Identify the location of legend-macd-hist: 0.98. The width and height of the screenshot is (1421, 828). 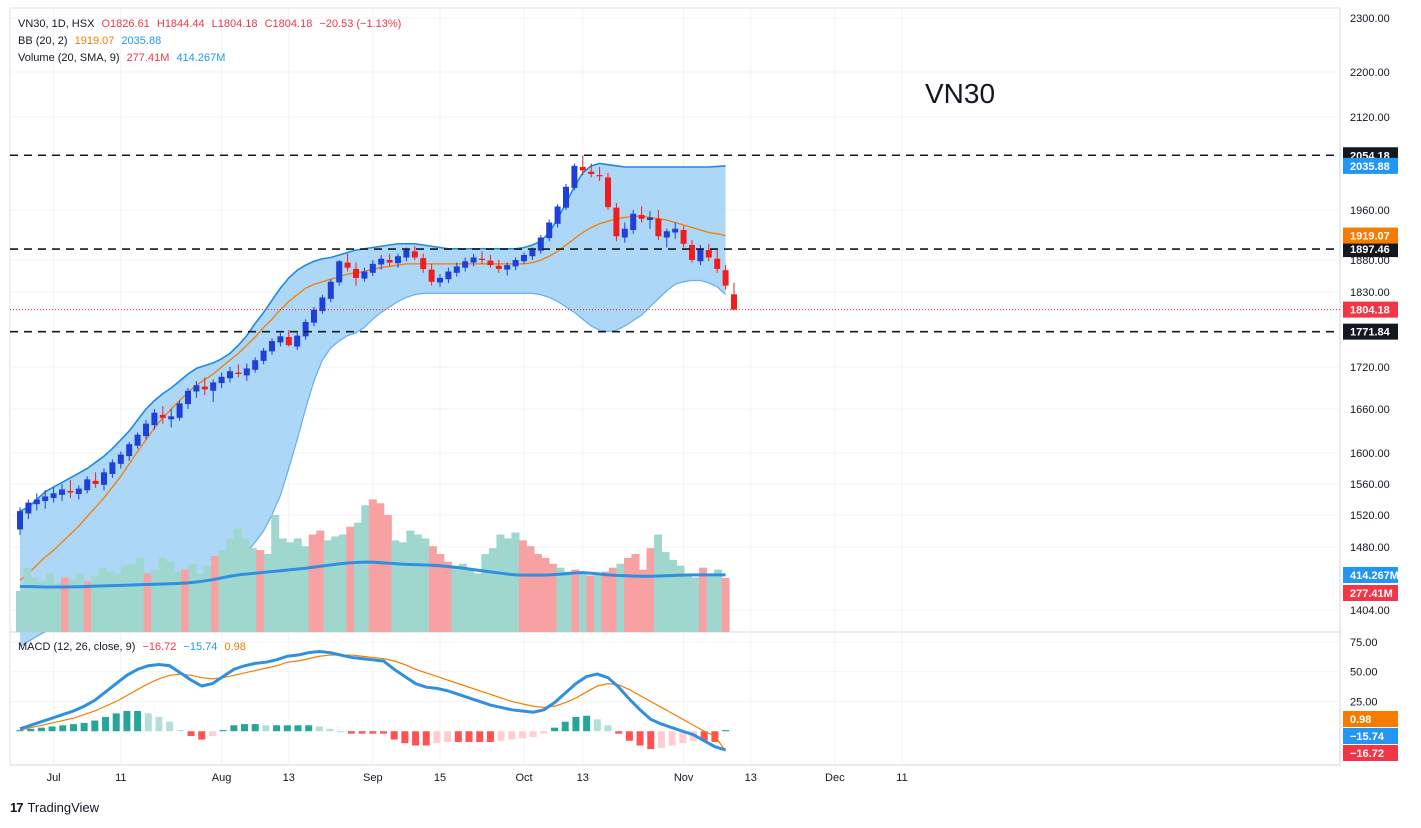
(235, 647).